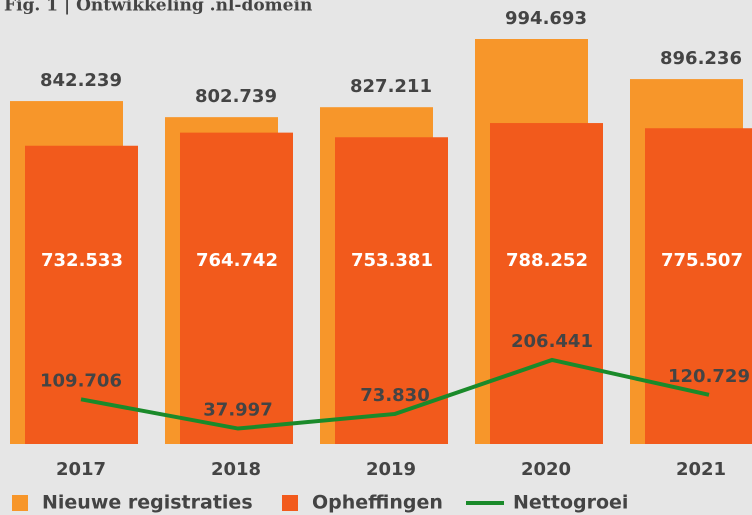 The width and height of the screenshot is (752, 515). Describe the element at coordinates (81, 380) in the screenshot. I see `value-label: 109.706` at that location.